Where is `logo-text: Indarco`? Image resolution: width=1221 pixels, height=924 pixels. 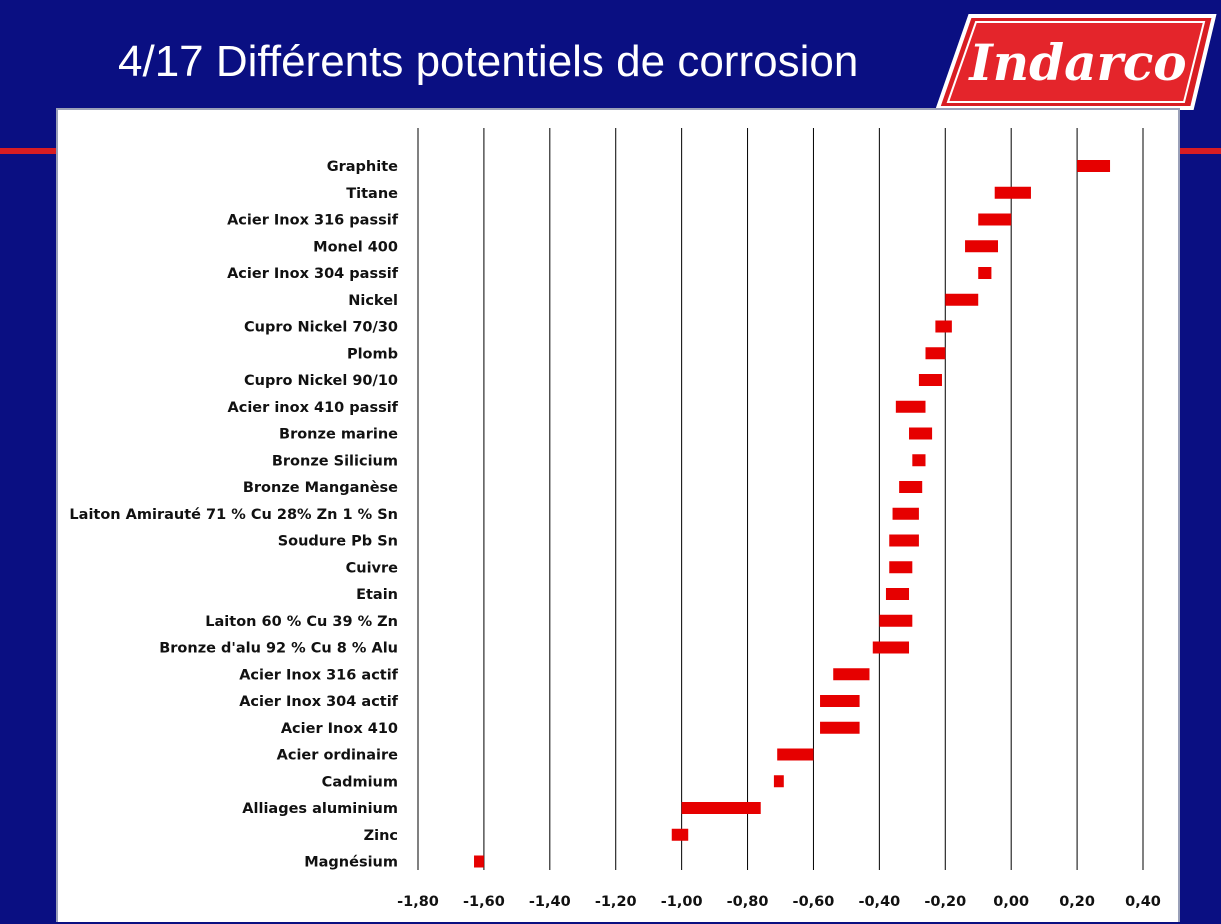 logo-text: Indarco is located at coordinates (1076, 62).